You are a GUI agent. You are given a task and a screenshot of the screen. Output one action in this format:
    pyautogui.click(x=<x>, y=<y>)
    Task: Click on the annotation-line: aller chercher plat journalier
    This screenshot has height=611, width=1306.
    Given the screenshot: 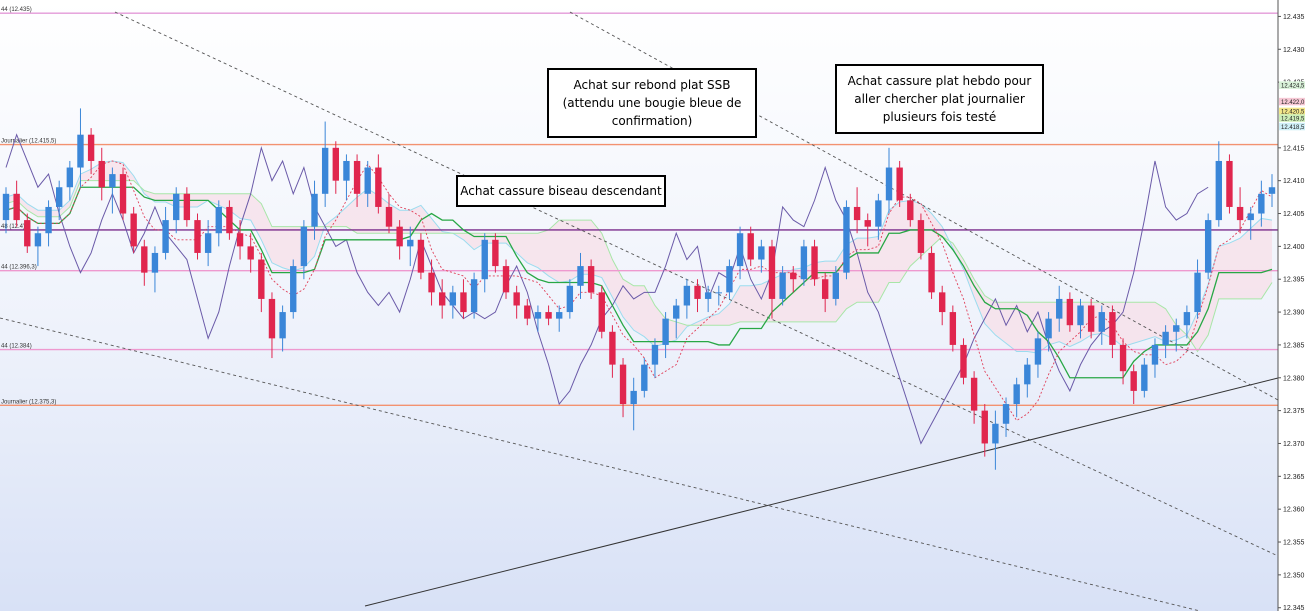 What is the action you would take?
    pyautogui.click(x=939, y=99)
    